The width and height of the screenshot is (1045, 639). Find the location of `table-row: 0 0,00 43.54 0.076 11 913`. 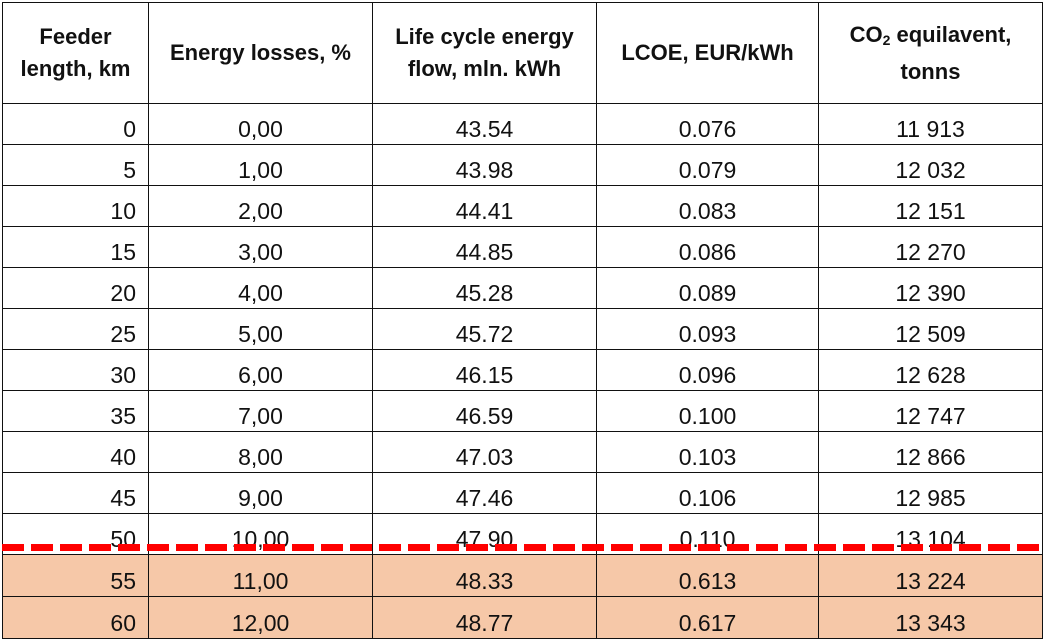

table-row: 0 0,00 43.54 0.076 11 913 is located at coordinates (522, 124).